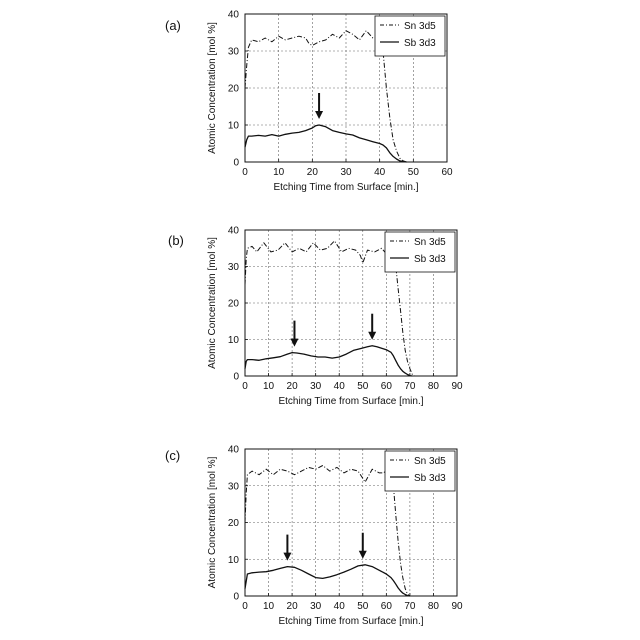 The image size is (640, 640). What do you see at coordinates (173, 25) in the screenshot?
I see `panel-label: (a)` at bounding box center [173, 25].